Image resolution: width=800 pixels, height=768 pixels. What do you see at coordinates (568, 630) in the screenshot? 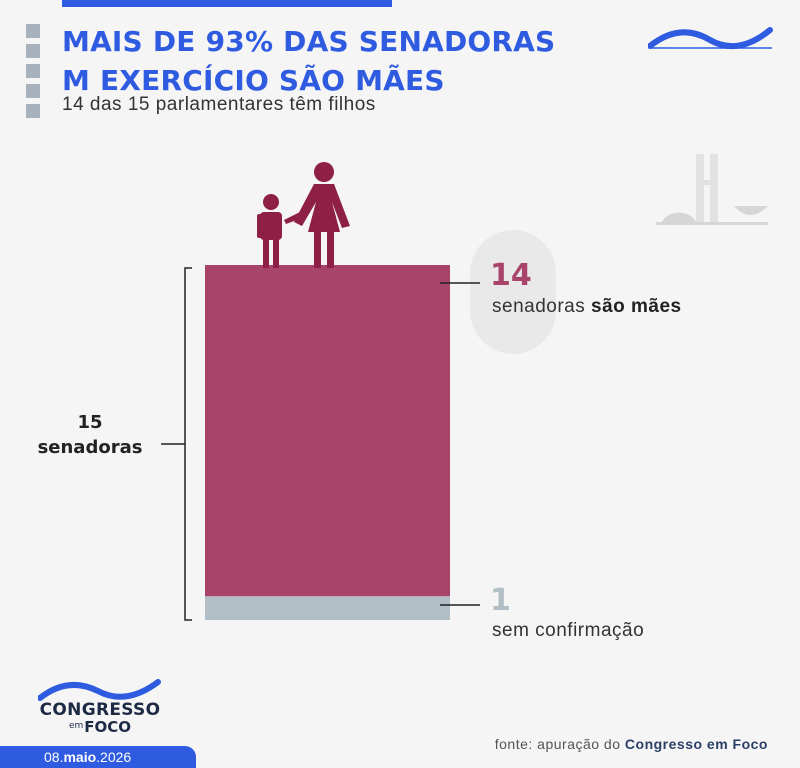
I see `segment-label-unconfirmed: sem confirmação` at bounding box center [568, 630].